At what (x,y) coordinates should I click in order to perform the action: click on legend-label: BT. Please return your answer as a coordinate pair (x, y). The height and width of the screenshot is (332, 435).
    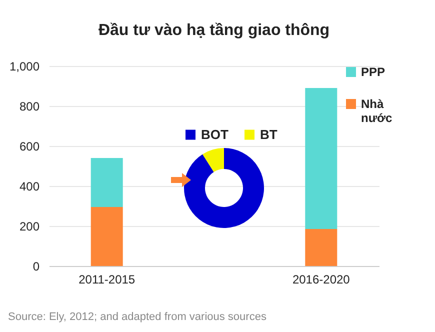
    Looking at the image, I should click on (269, 134).